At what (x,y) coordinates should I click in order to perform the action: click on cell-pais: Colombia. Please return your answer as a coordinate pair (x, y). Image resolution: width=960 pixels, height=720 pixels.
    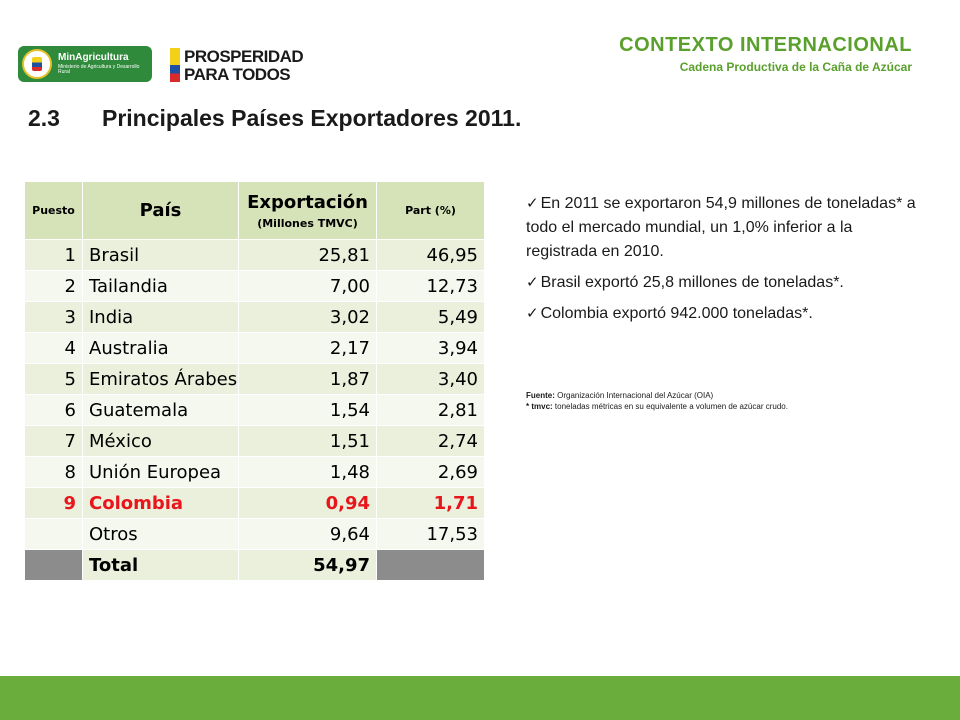
    Looking at the image, I should click on (160, 503).